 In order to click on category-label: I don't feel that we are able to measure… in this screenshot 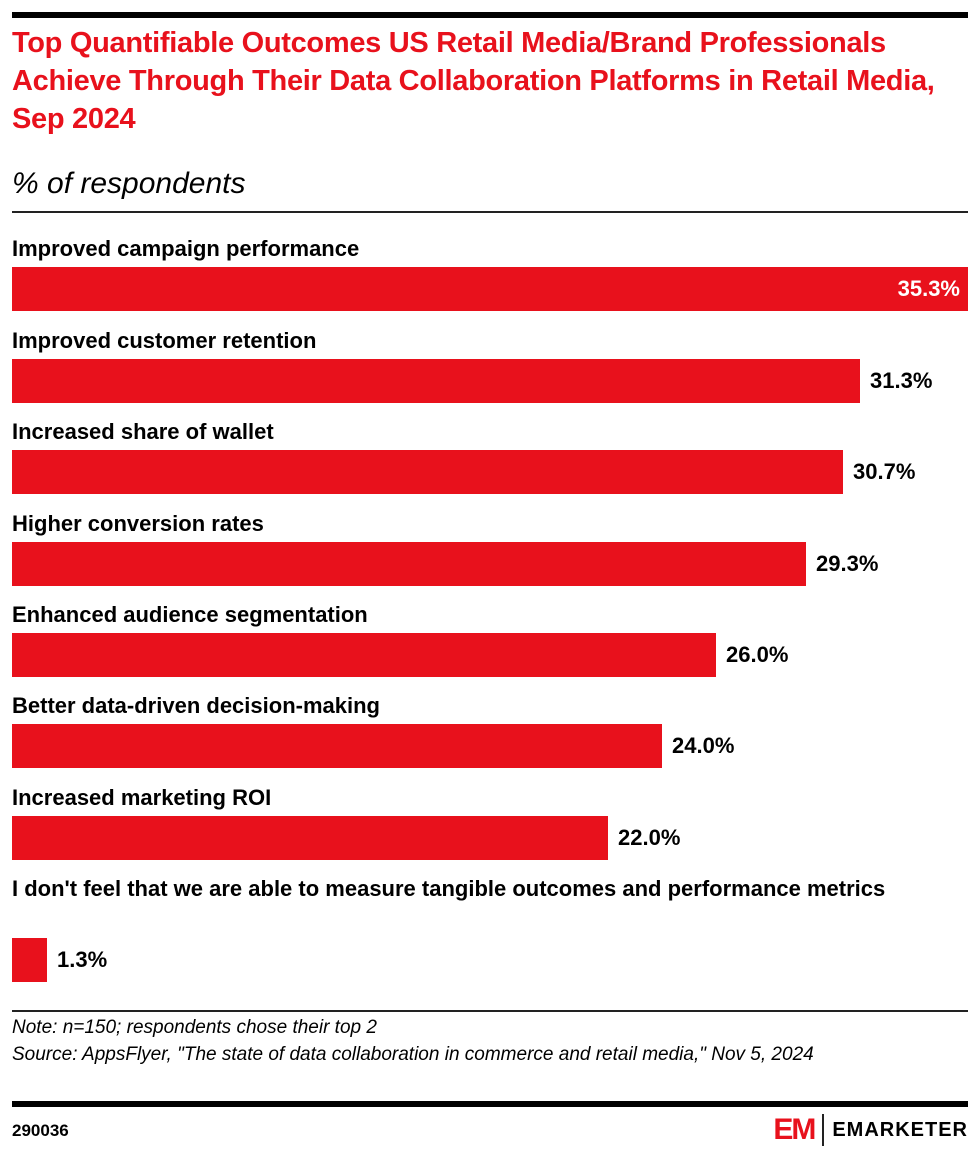, I will do `click(449, 888)`.